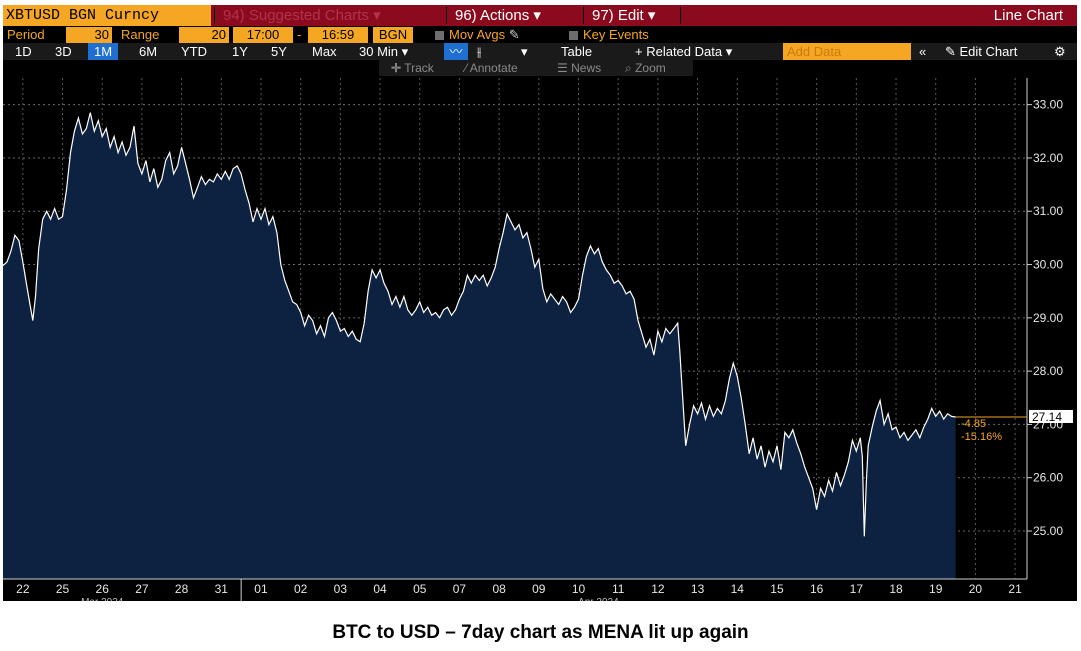  I want to click on chevron-down-icon: ▾, so click(524, 51).